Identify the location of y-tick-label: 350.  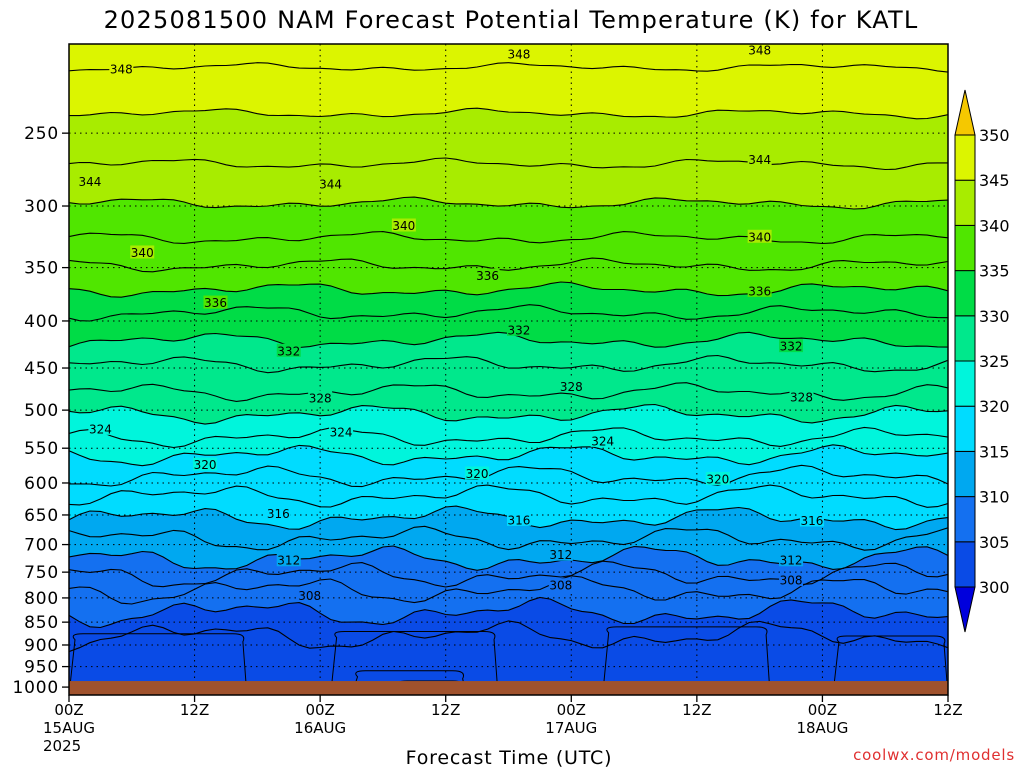
(41, 269).